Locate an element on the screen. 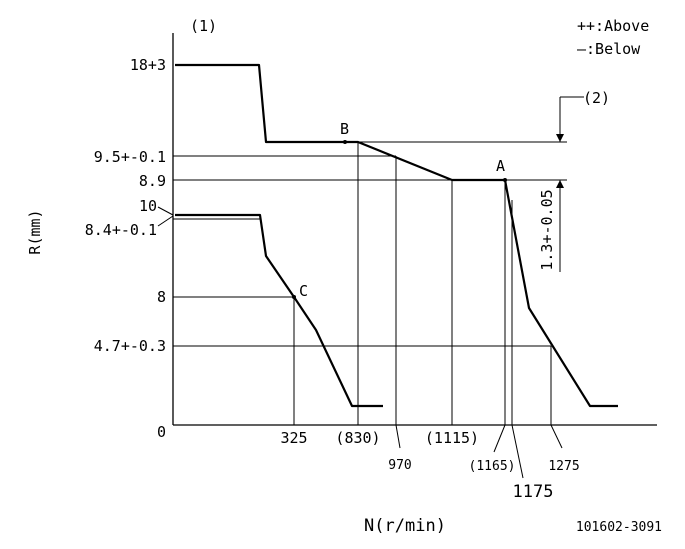 The height and width of the screenshot is (549, 685). x-tick-325: 325 is located at coordinates (293, 438).